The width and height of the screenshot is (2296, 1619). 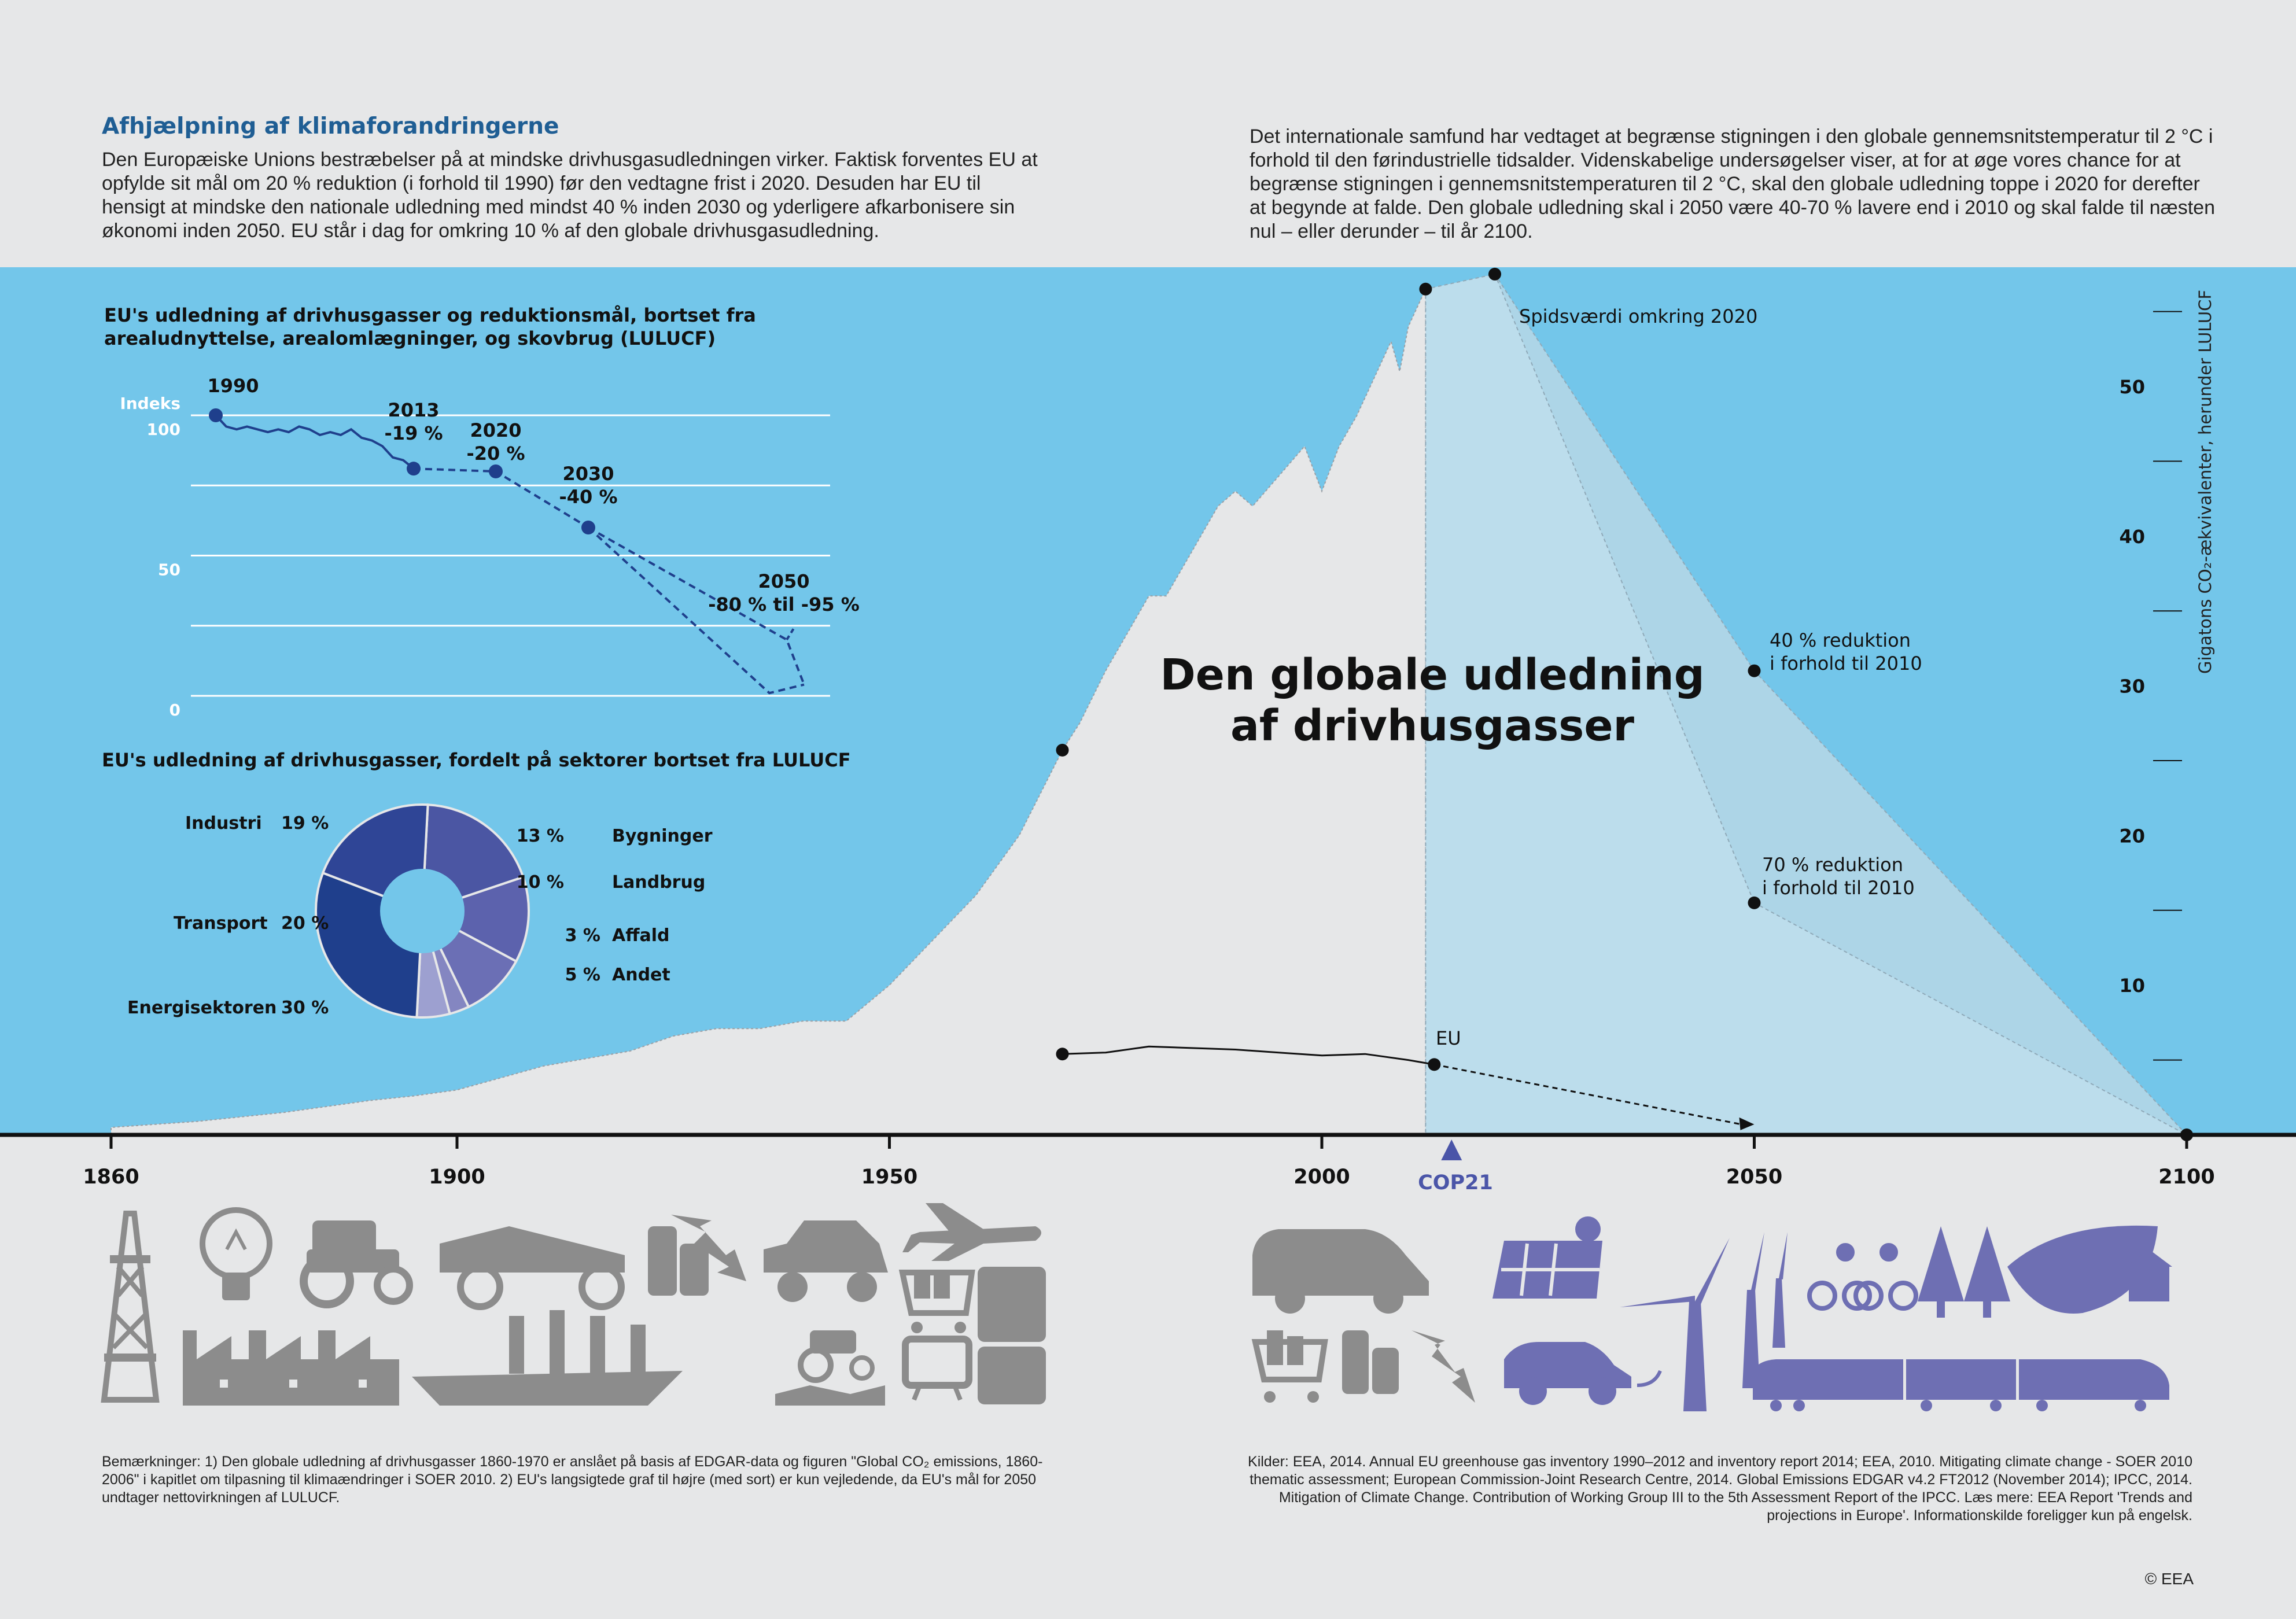 What do you see at coordinates (1840, 640) in the screenshot?
I see `reduction-40-label-line1: 40 % reduktion` at bounding box center [1840, 640].